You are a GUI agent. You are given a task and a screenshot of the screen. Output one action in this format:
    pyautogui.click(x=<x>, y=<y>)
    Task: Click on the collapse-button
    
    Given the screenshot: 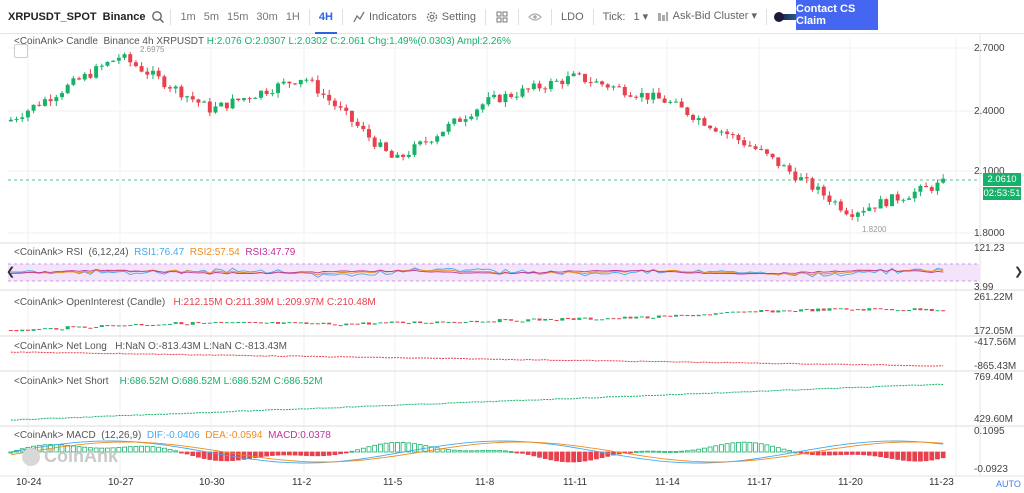 What is the action you would take?
    pyautogui.click(x=21, y=51)
    